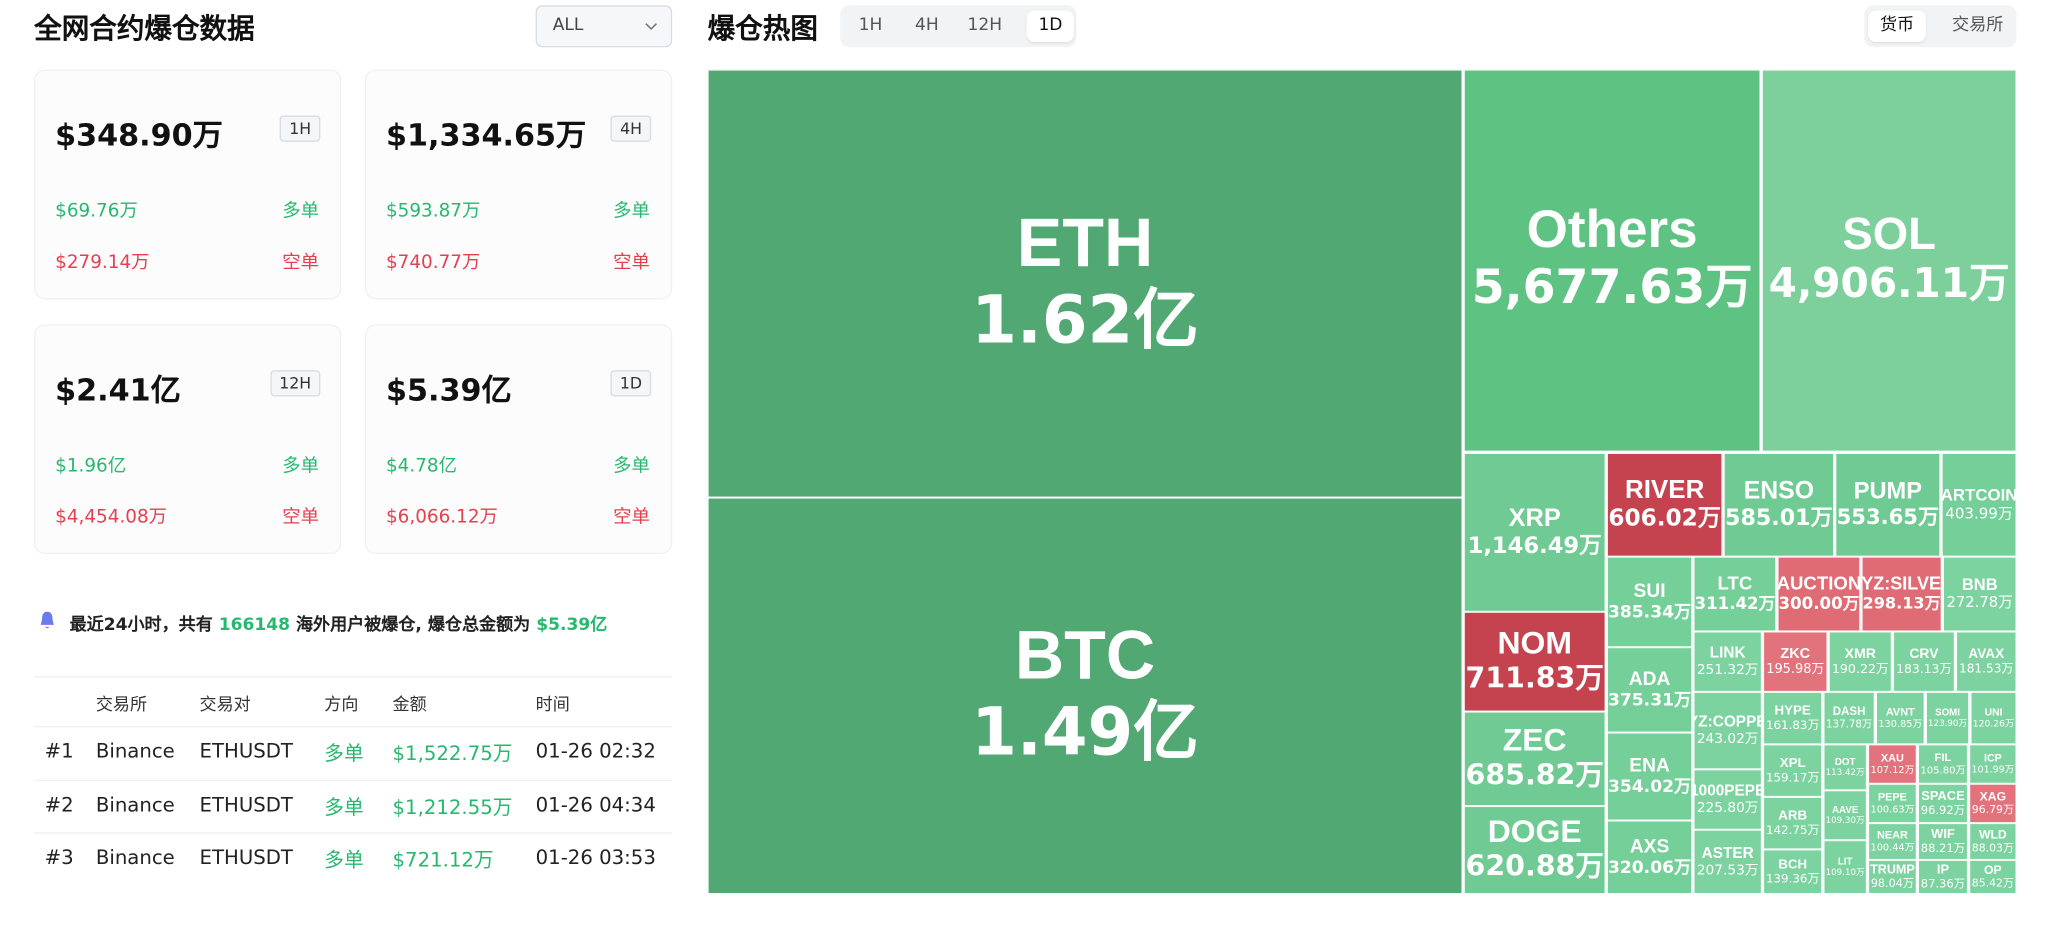 This screenshot has width=2048, height=936. I want to click on tile-value: 161.83万, so click(1792, 725).